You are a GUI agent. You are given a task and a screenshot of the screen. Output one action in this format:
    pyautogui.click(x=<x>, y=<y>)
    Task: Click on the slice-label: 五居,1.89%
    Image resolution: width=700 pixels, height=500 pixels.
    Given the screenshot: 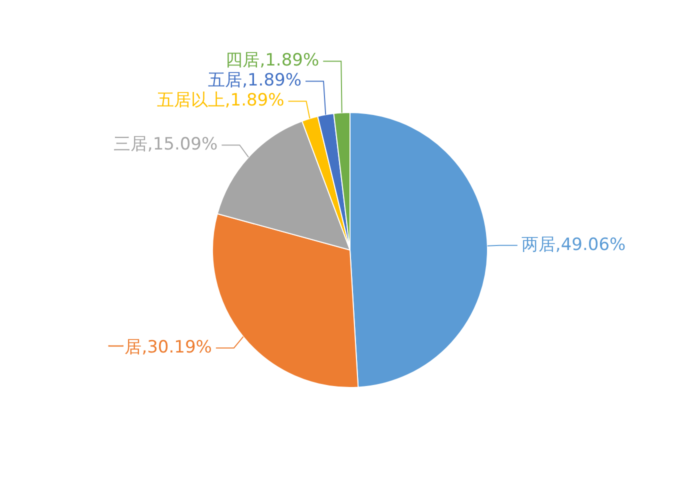 What is the action you would take?
    pyautogui.click(x=255, y=80)
    